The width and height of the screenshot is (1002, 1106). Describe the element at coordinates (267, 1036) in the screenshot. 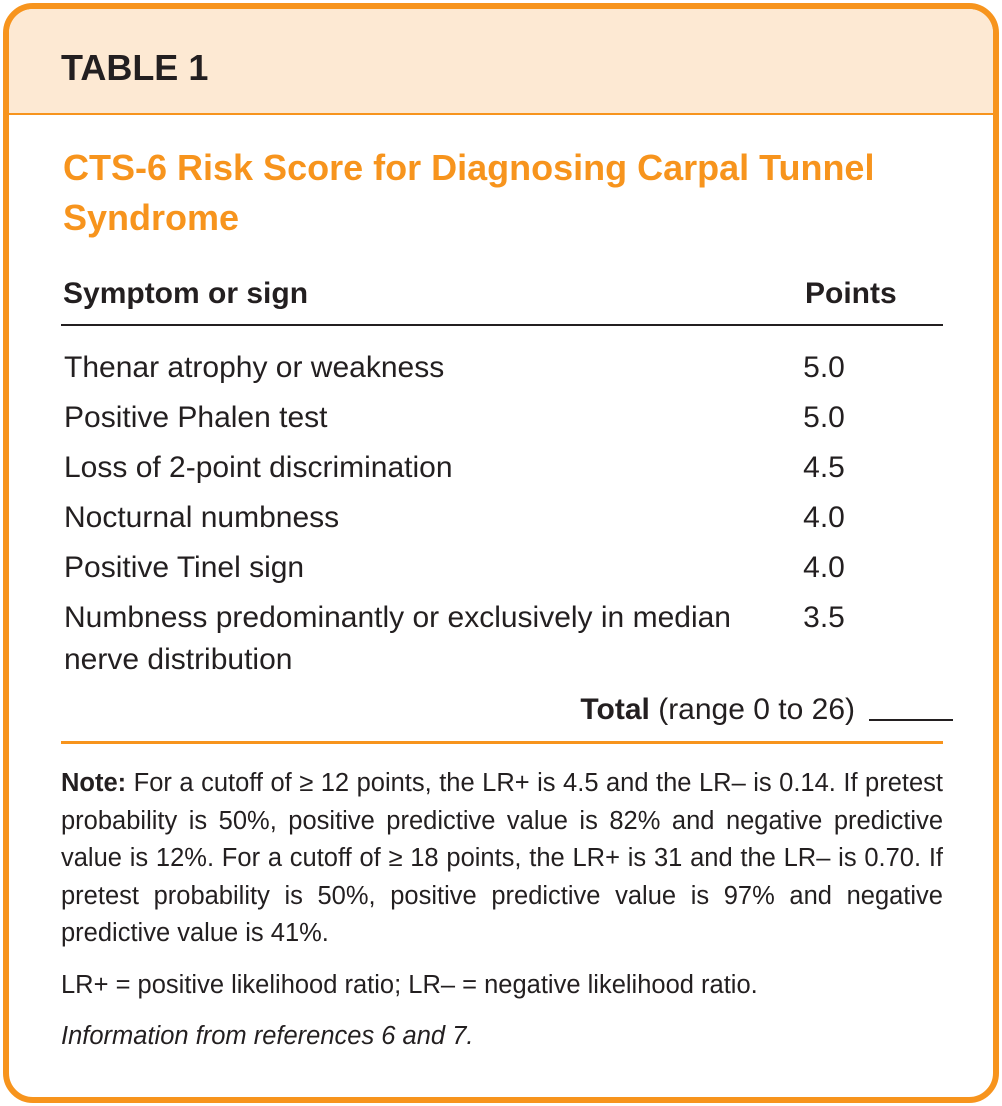

I see `source: Information from references 6 and 7.` at that location.